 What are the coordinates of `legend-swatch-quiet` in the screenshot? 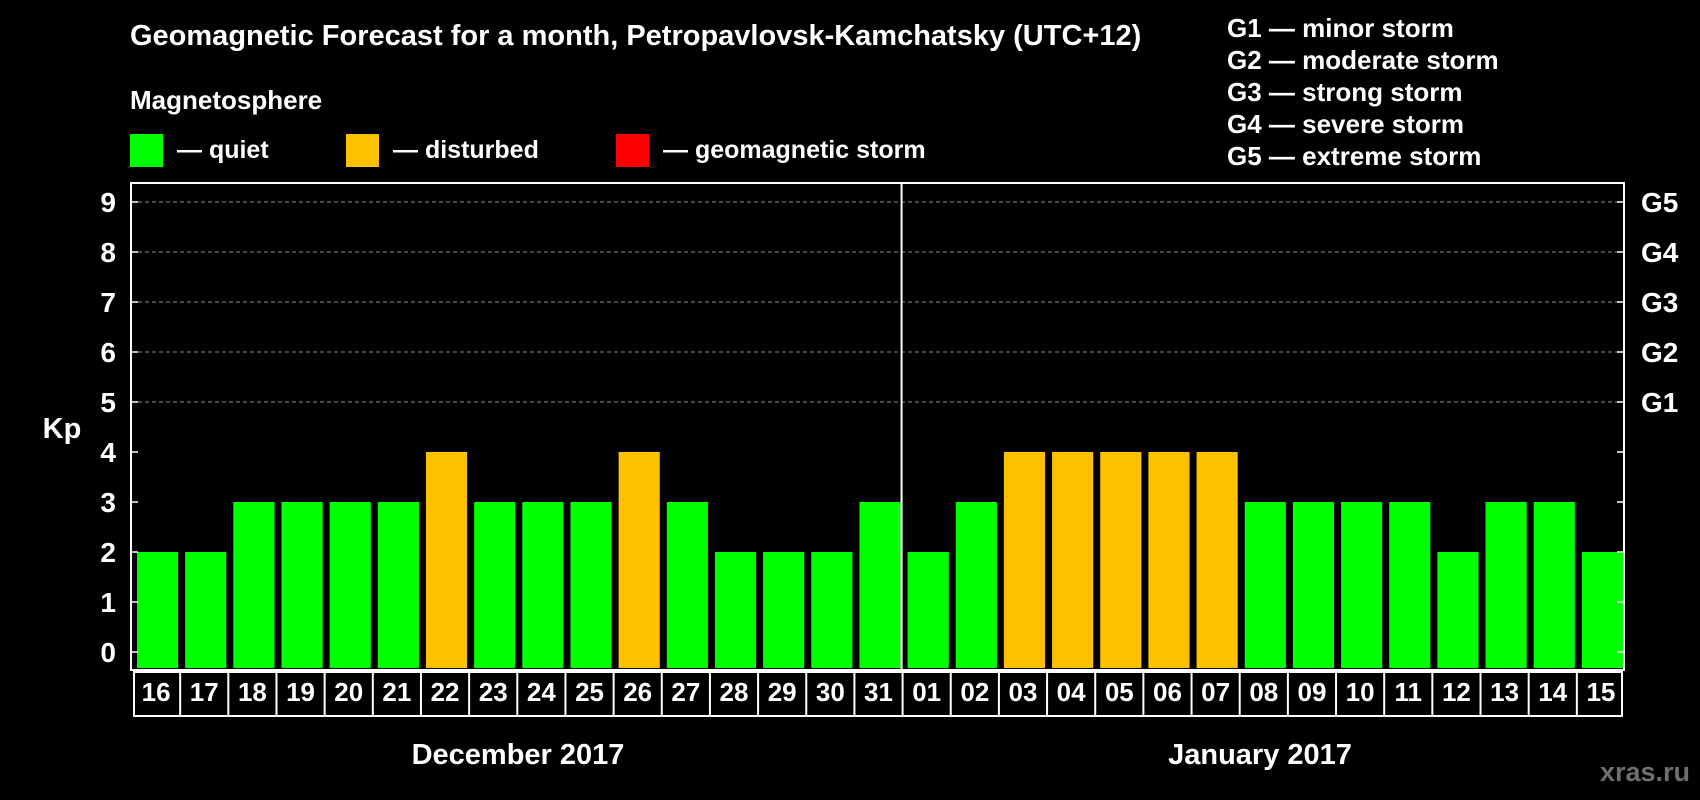 It's located at (146, 150).